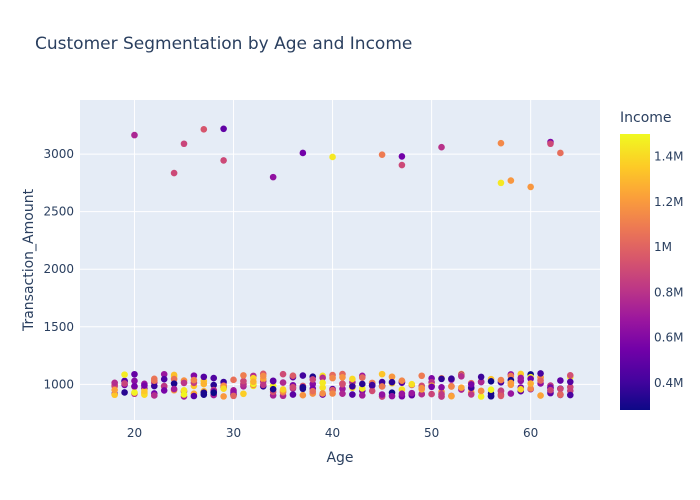  I want to click on x-tick-label: 60, so click(530, 433).